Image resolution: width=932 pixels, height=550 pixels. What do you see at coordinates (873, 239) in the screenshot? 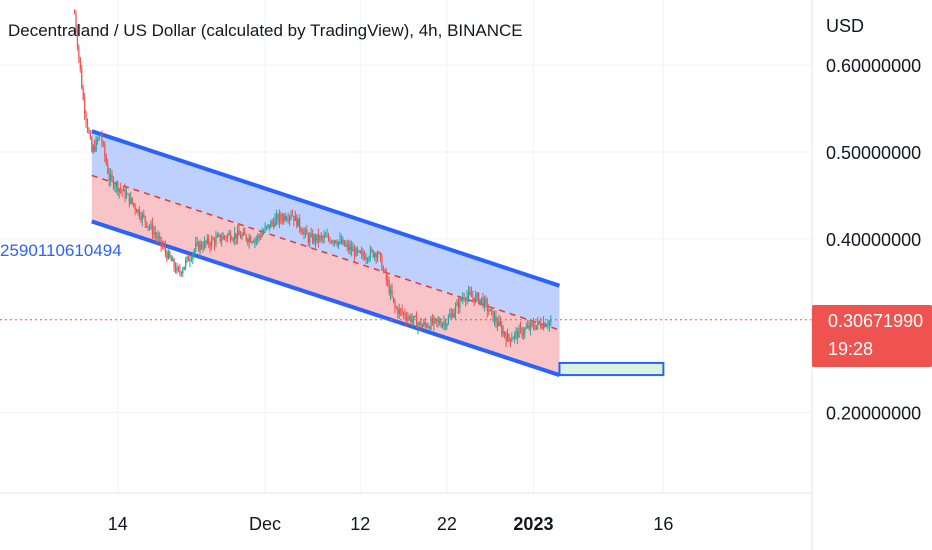
I see `price-axis-ticks: 0.60000000 0.50000000 0.40000000 0.20000000` at bounding box center [873, 239].